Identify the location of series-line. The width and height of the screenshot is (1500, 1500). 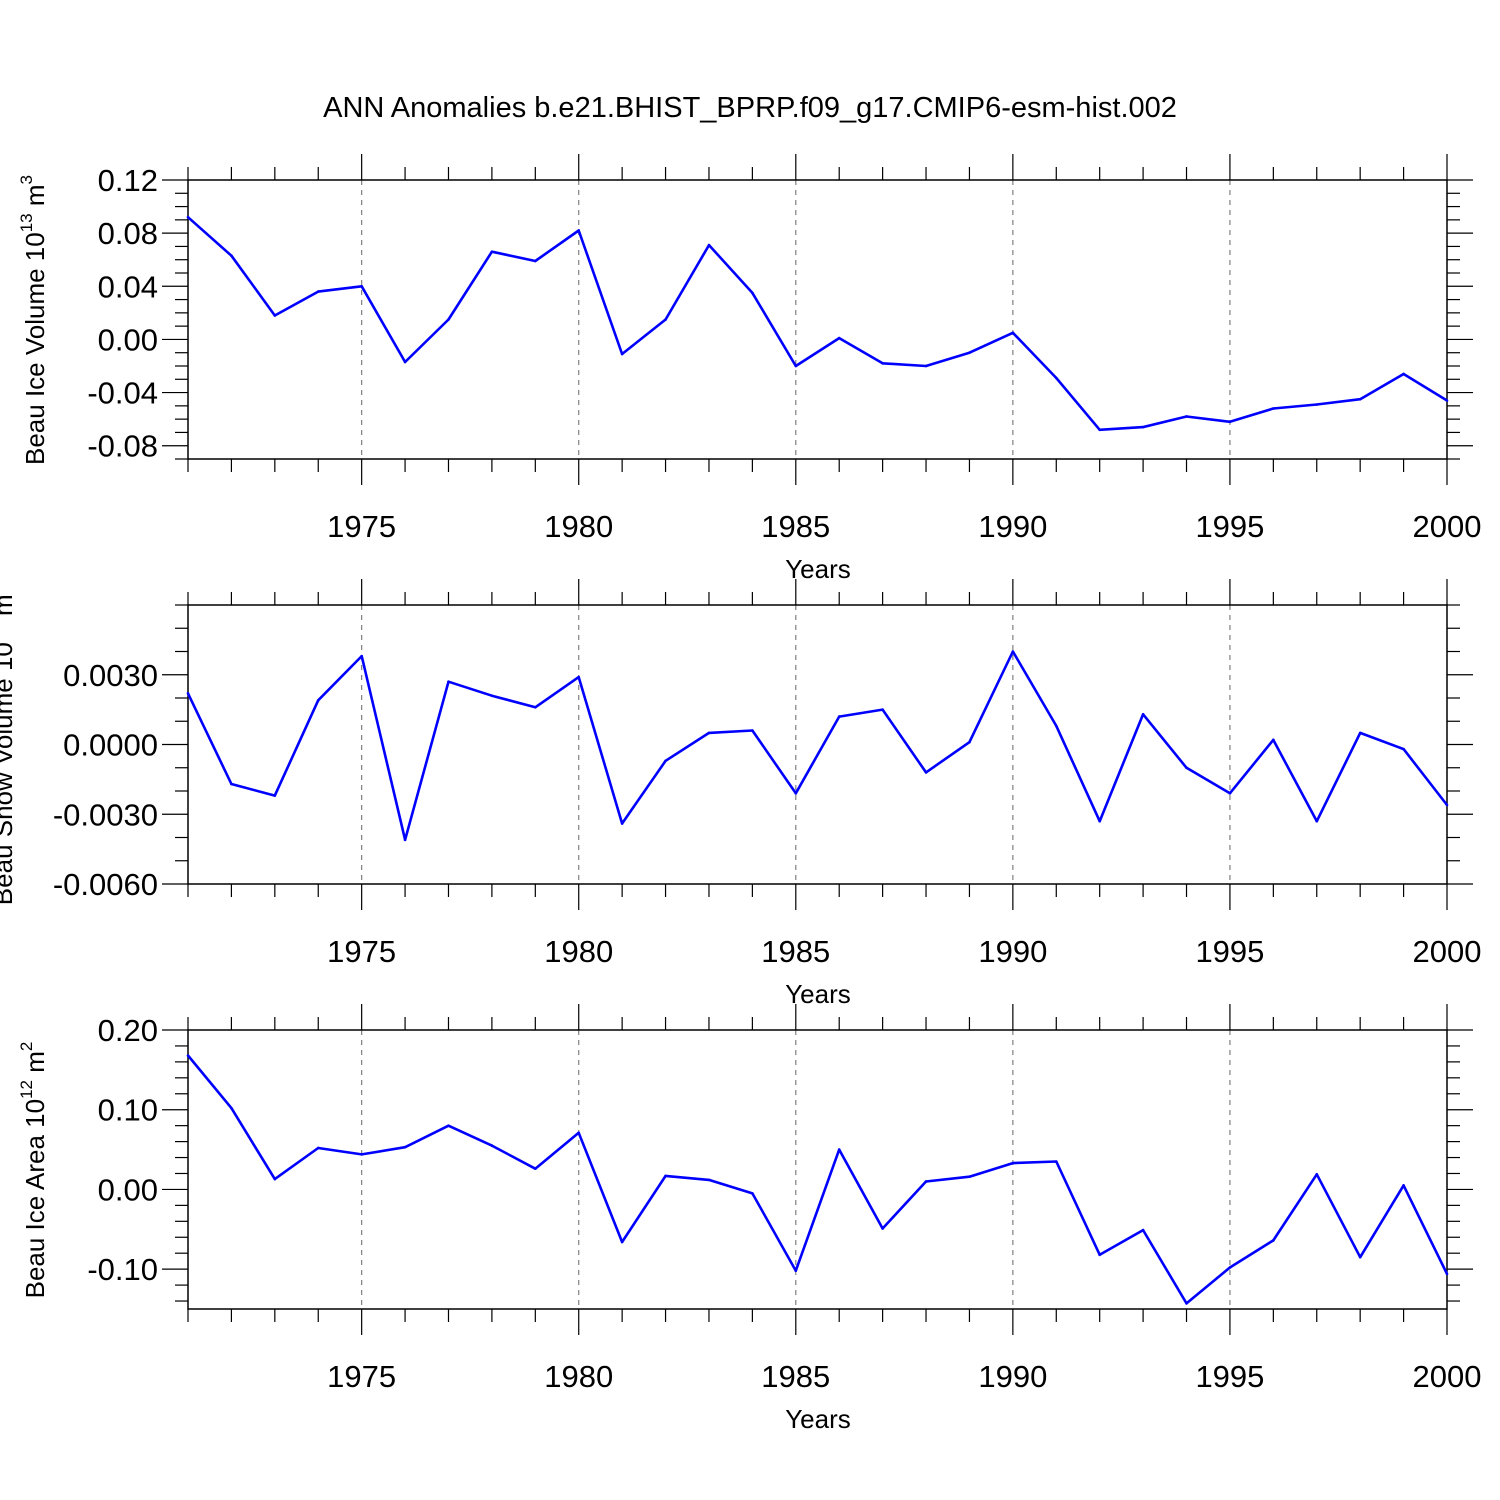
(817, 746).